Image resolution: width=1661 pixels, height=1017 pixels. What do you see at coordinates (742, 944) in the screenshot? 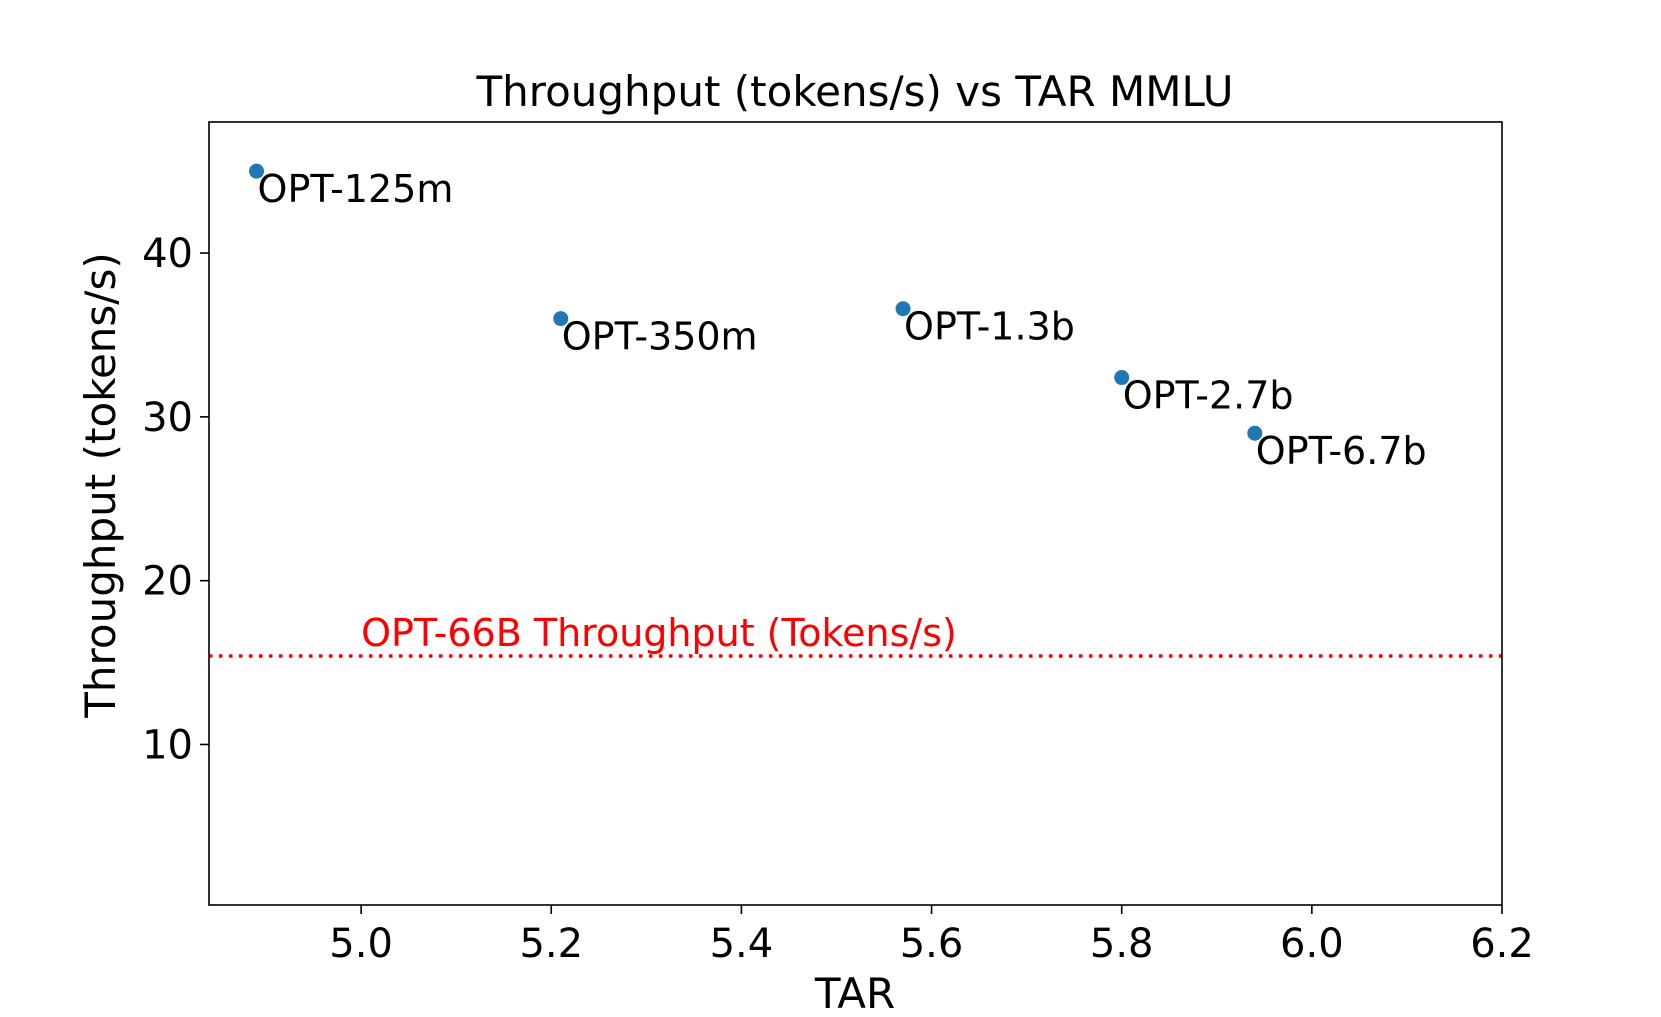
I see `x-tick-label-2: 5.4` at bounding box center [742, 944].